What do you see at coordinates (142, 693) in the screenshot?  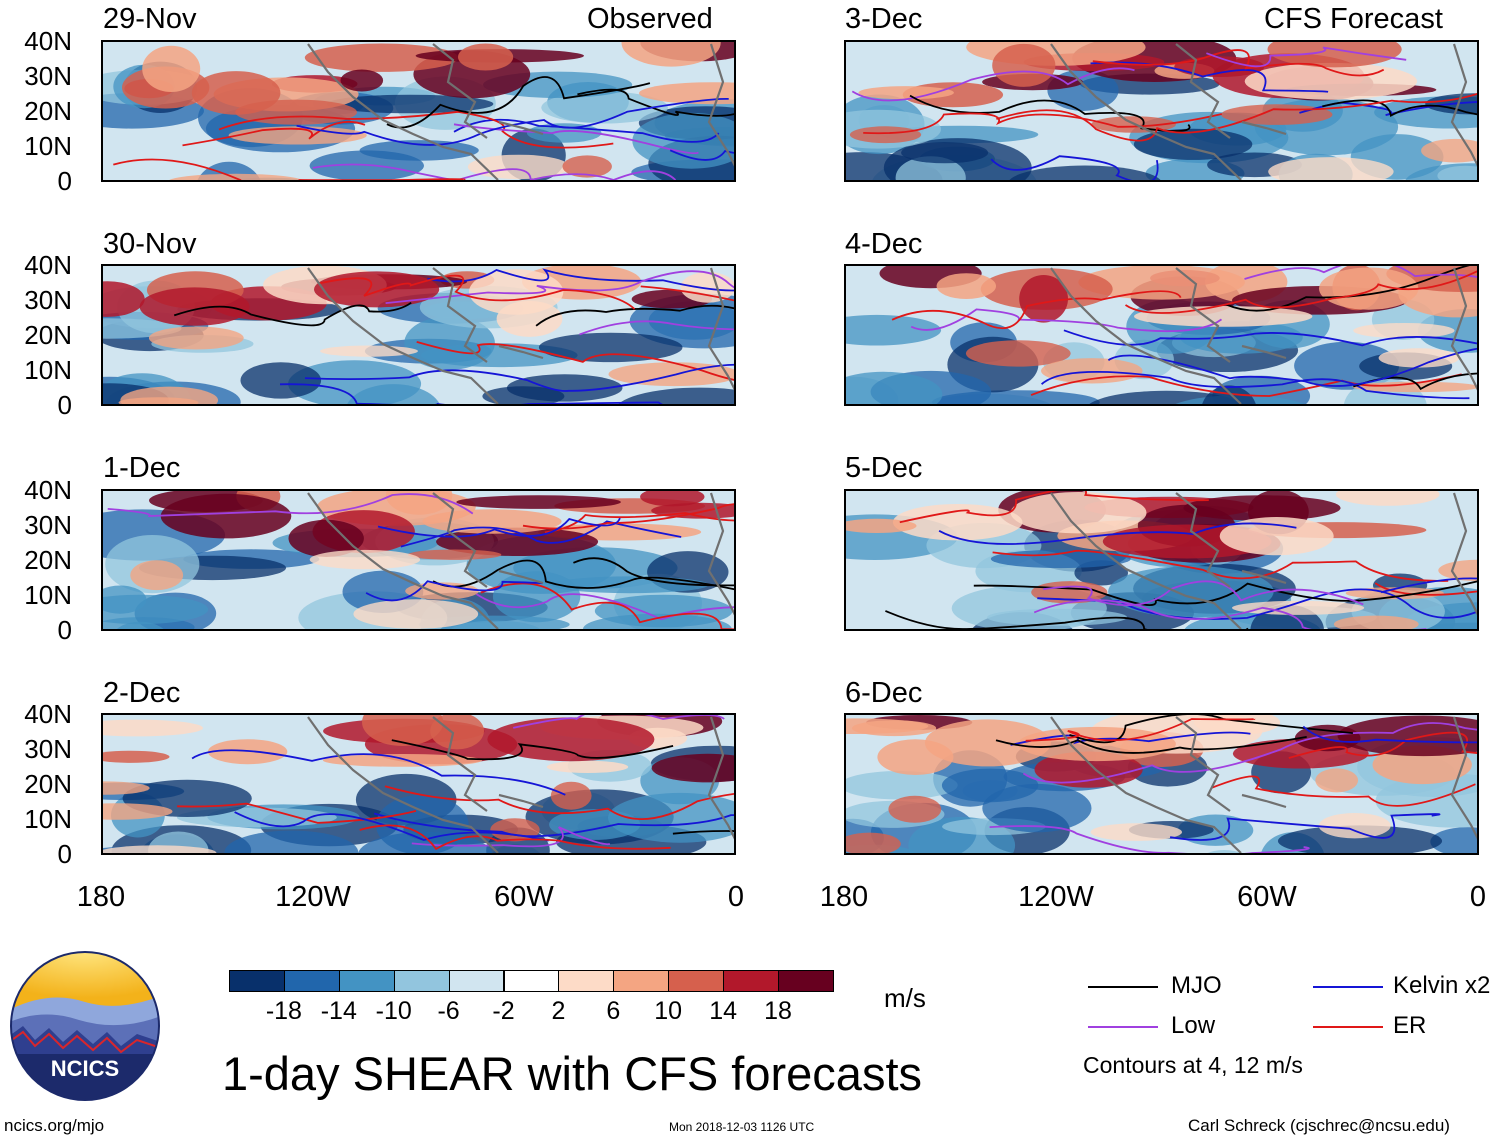 I see `panel-title-left-4: 2-Dec` at bounding box center [142, 693].